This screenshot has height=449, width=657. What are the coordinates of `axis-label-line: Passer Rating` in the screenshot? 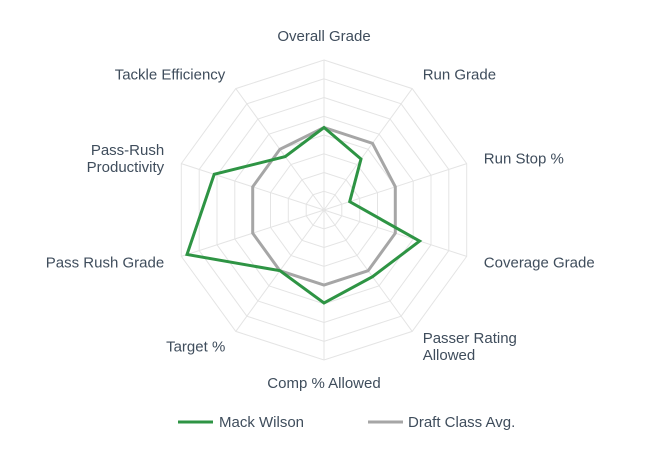 It's located at (470, 338).